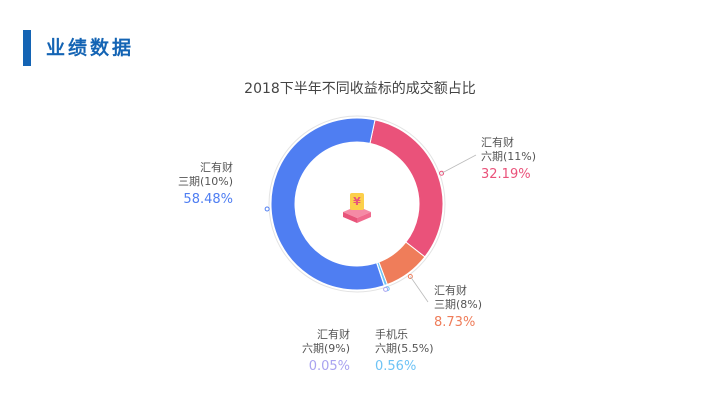  I want to click on slice-name-label: 手机乐, so click(391, 334).